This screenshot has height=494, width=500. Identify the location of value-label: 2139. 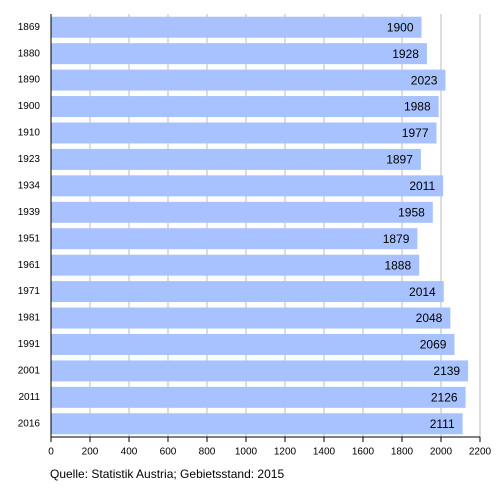
(446, 371).